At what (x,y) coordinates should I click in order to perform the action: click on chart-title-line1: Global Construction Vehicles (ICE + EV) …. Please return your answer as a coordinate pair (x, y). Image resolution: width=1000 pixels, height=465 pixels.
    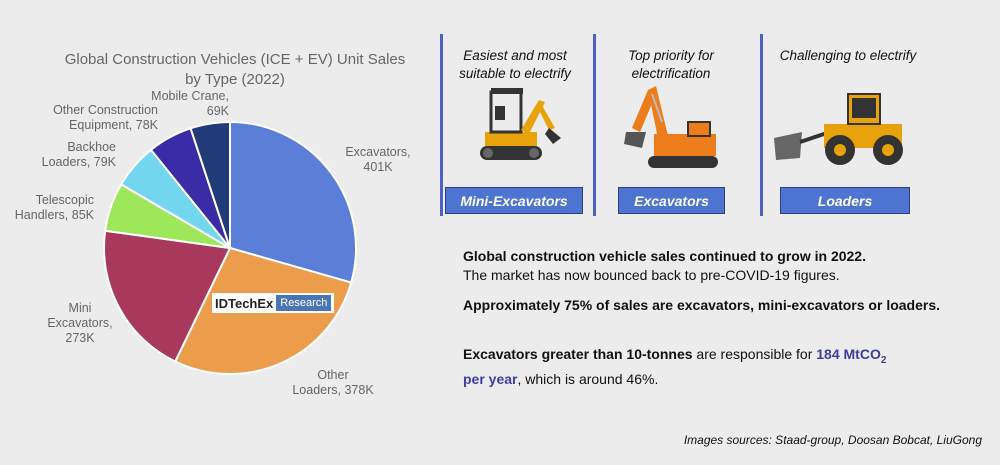
    Looking at the image, I should click on (235, 59).